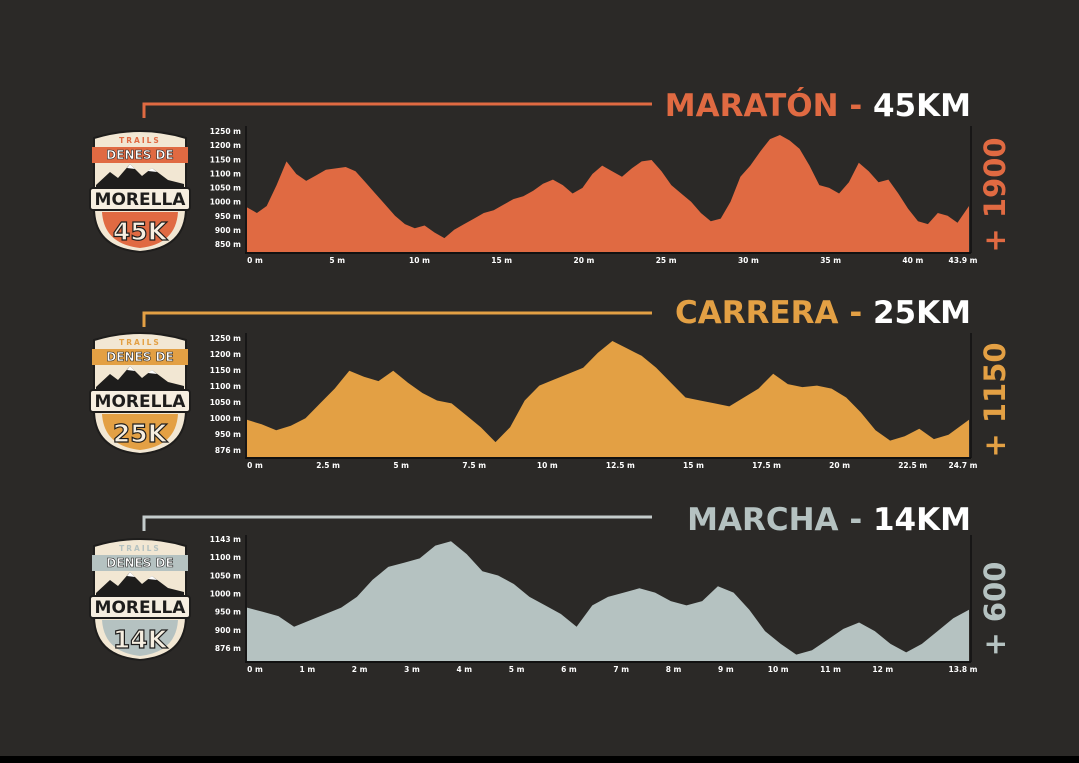  I want to click on x-tick-label: 24.7 m, so click(963, 465).